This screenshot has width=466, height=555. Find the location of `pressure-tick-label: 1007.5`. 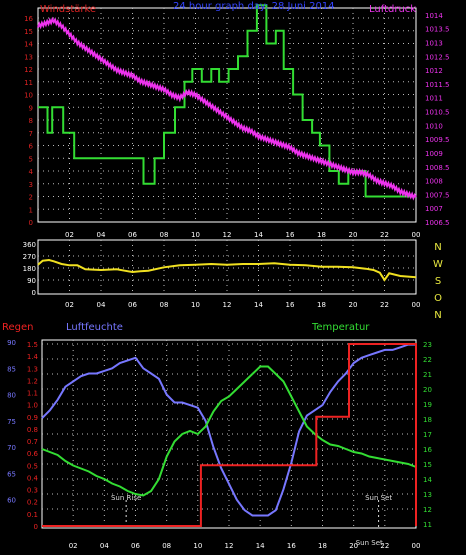

pressure-tick-label: 1007.5 is located at coordinates (437, 195).